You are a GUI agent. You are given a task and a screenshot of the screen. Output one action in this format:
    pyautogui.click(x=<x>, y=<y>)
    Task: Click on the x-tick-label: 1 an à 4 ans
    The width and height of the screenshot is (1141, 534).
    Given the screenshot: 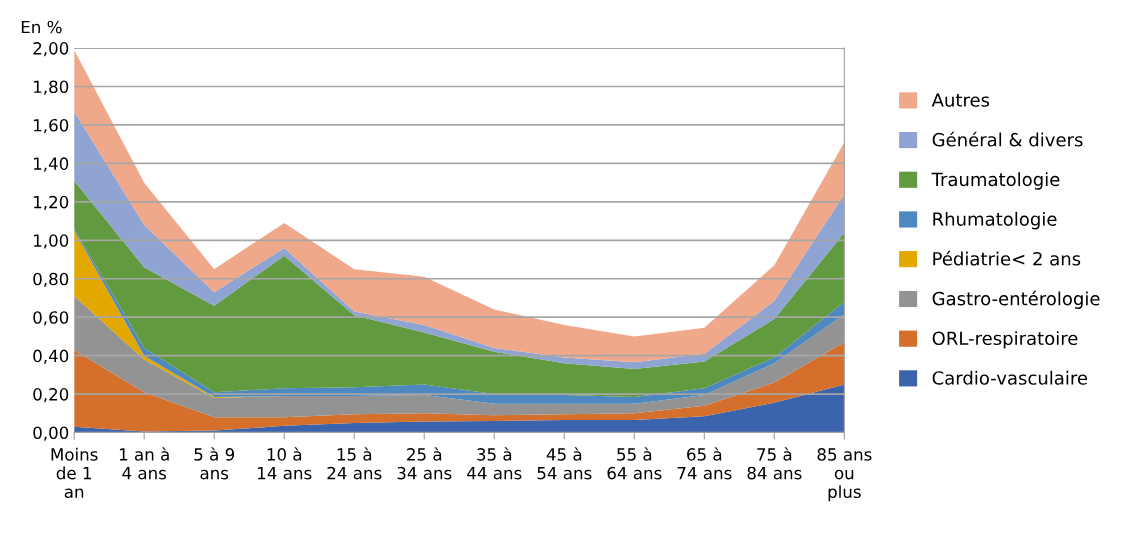 What is the action you would take?
    pyautogui.click(x=144, y=463)
    